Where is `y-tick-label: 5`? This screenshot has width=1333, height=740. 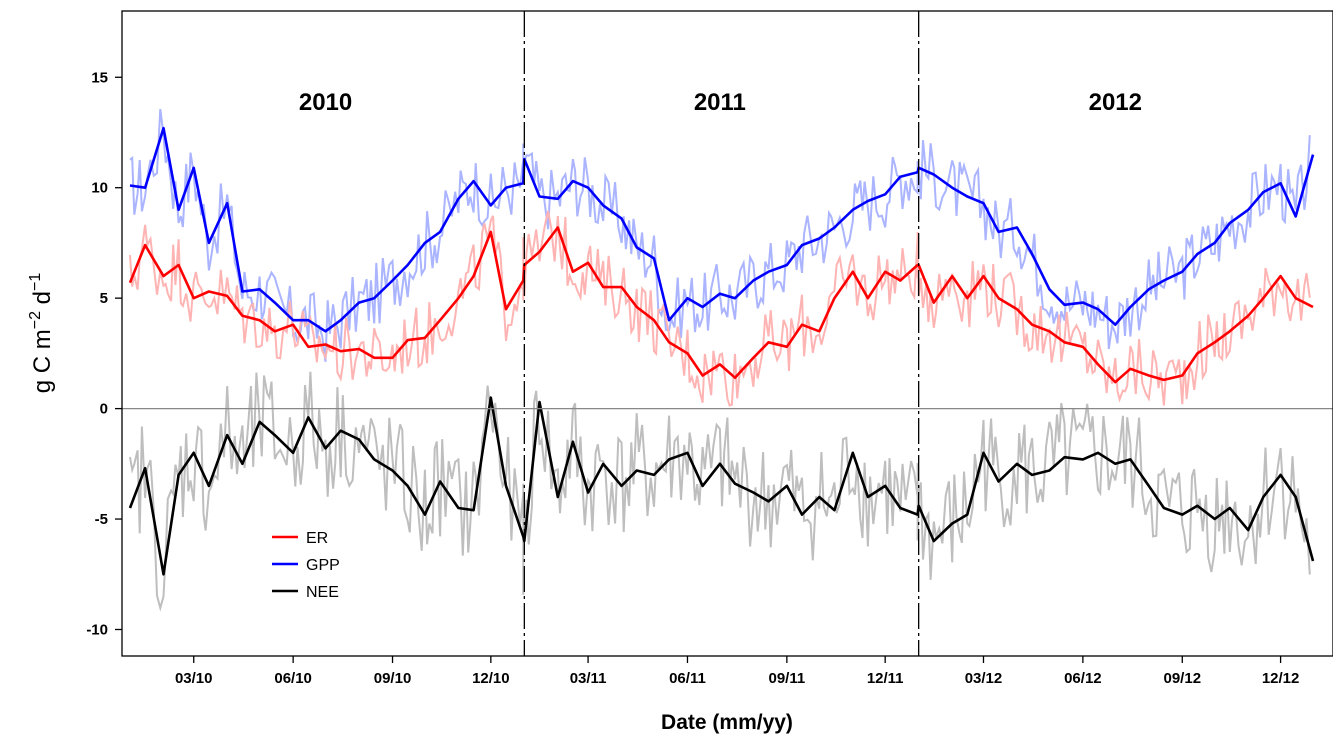 y-tick-label: 5 is located at coordinates (104, 298).